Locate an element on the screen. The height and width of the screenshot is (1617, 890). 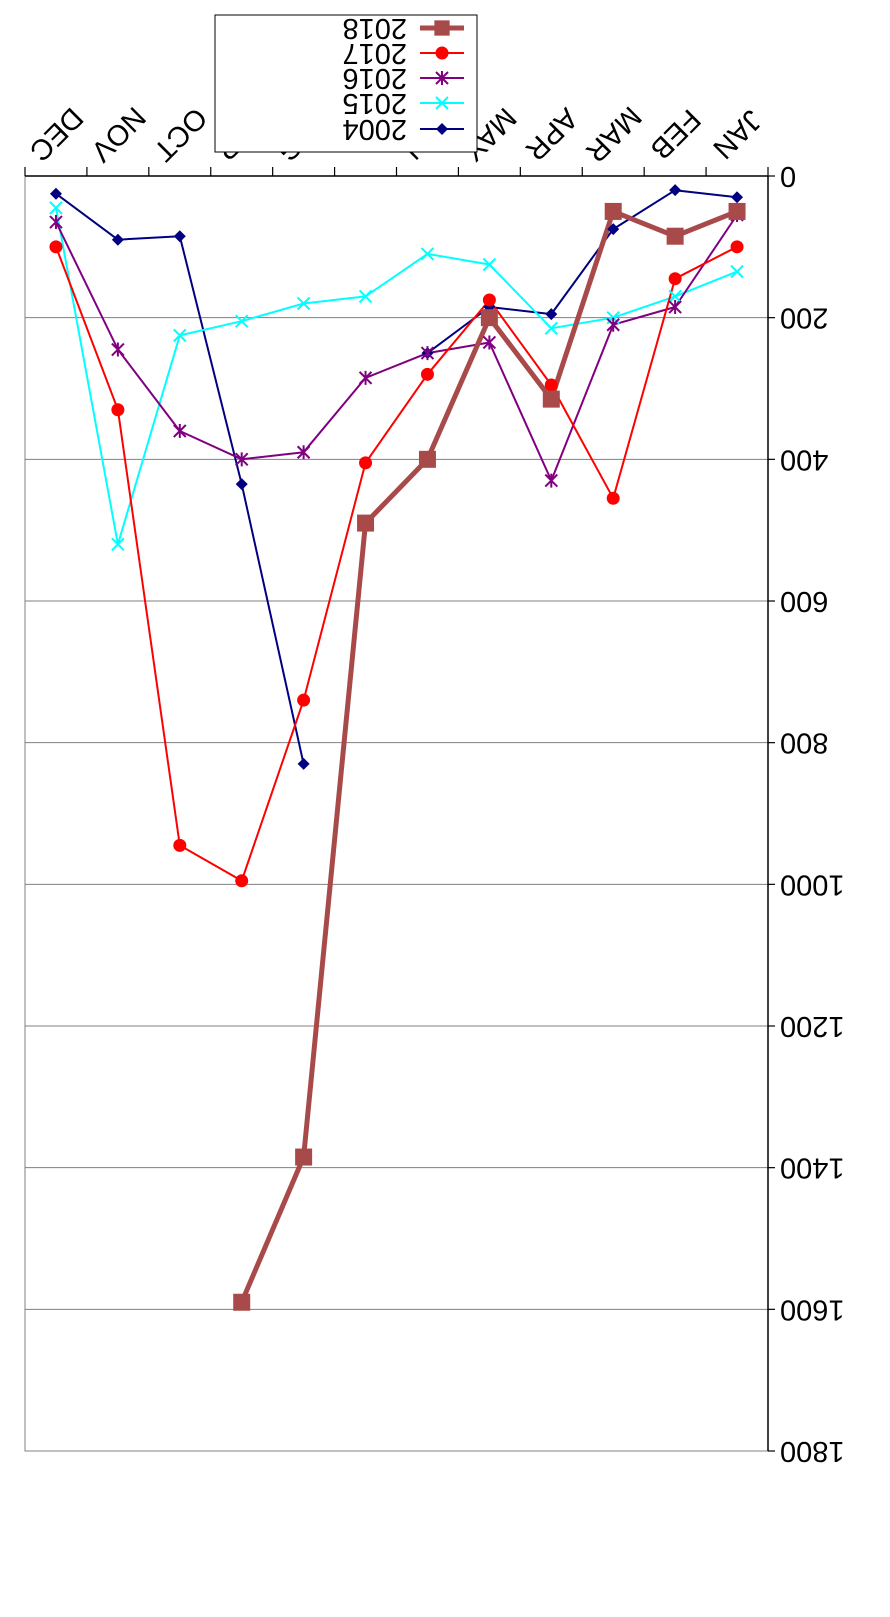
x-tick-label: FEB is located at coordinates (675, 134).